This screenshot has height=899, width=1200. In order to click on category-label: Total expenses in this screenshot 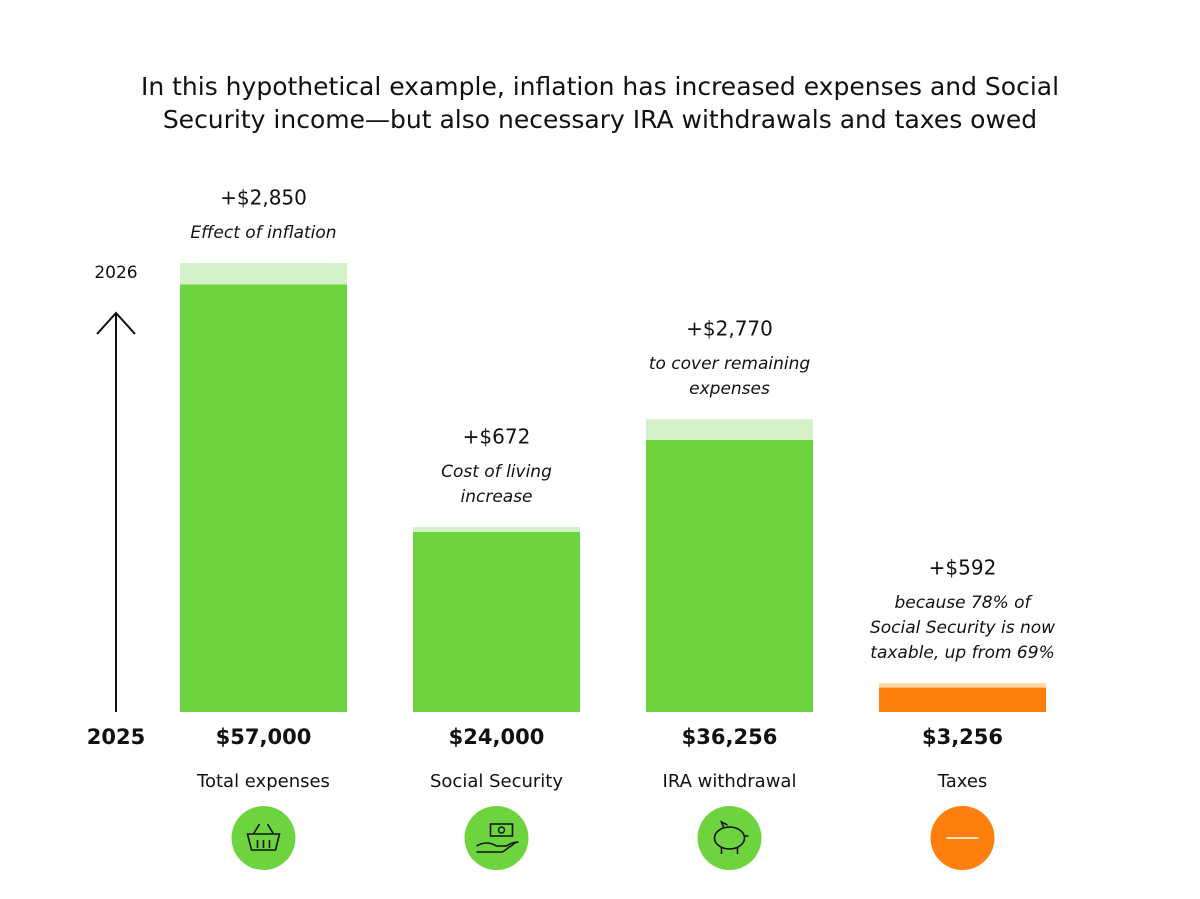, I will do `click(263, 781)`.